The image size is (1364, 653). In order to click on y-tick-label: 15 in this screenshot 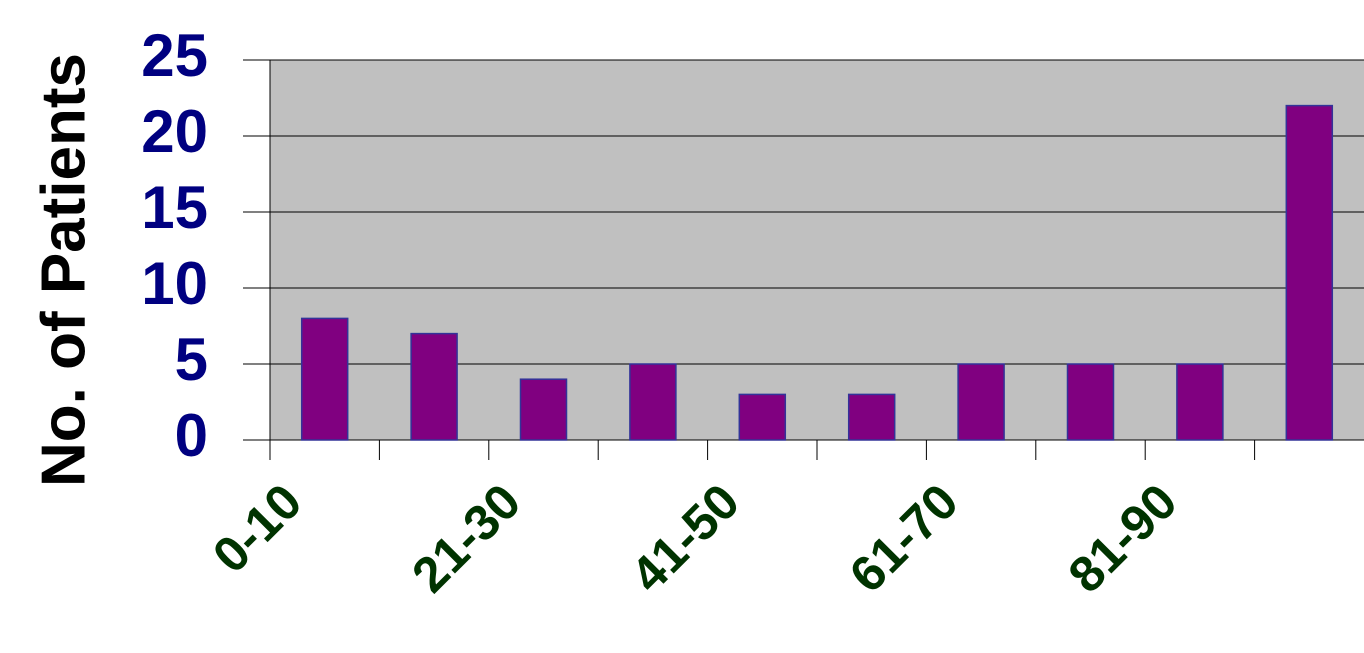, I will do `click(174, 207)`.